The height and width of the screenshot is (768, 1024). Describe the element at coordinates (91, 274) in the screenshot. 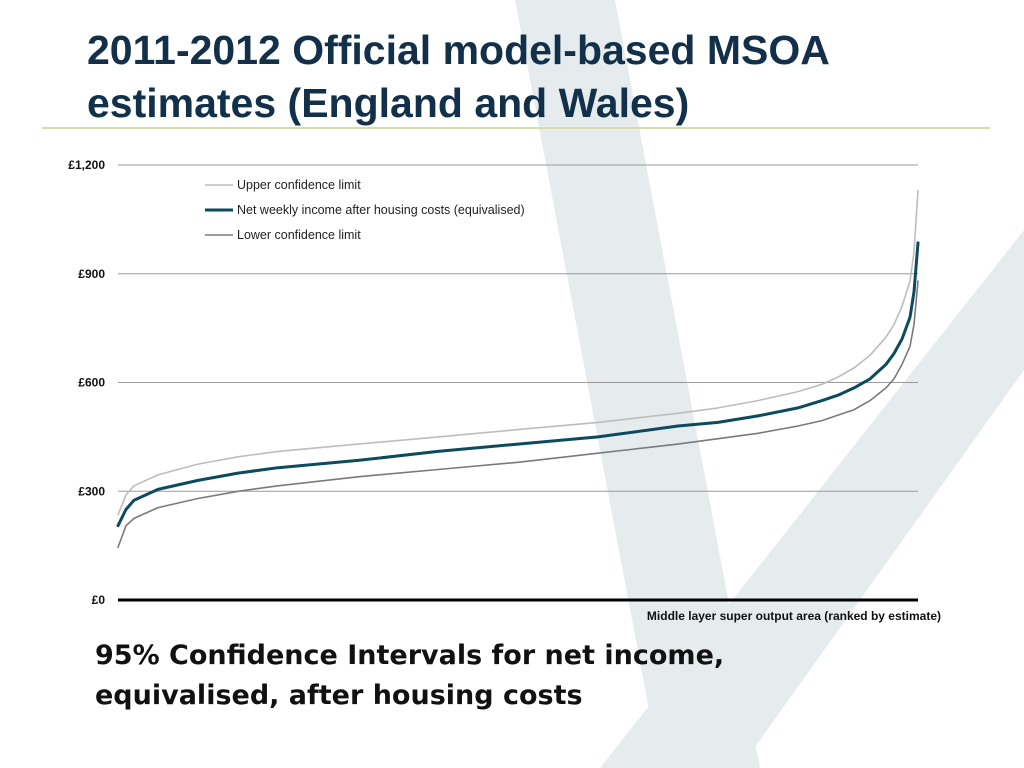

I see `y-tick-label: £900` at that location.